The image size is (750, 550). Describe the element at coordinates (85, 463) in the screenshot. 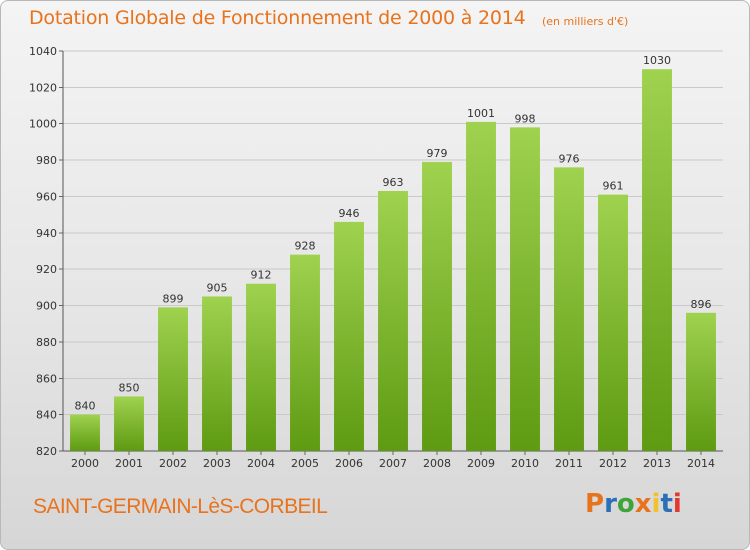

I see `x-tick-label: 2000` at that location.